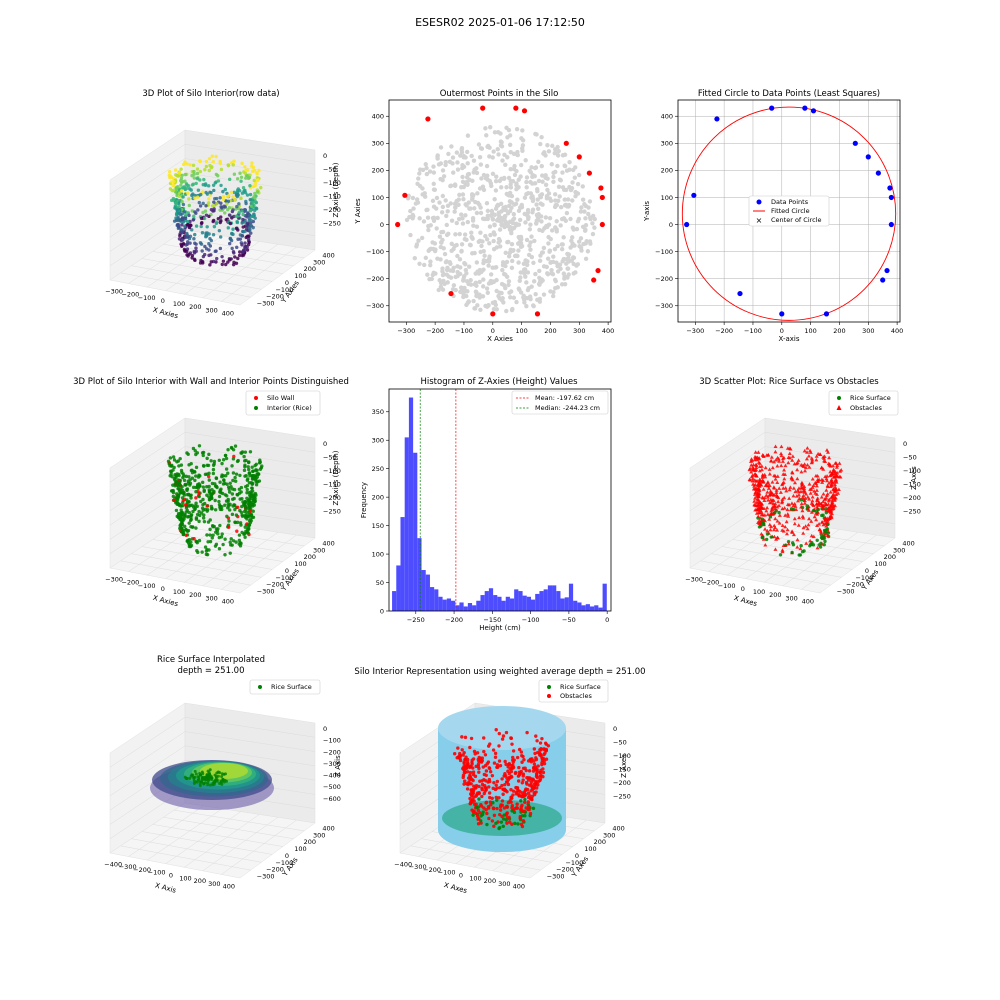 This screenshot has width=1000, height=1000. What do you see at coordinates (266, 877) in the screenshot?
I see `y-tick-label: −300` at bounding box center [266, 877].